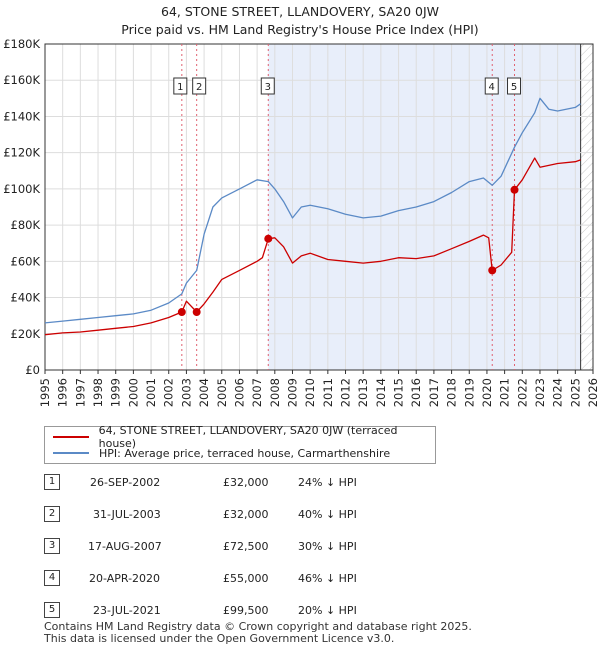 The height and width of the screenshot is (650, 600). What do you see at coordinates (52, 514) in the screenshot?
I see `transaction-number: 2` at bounding box center [52, 514].